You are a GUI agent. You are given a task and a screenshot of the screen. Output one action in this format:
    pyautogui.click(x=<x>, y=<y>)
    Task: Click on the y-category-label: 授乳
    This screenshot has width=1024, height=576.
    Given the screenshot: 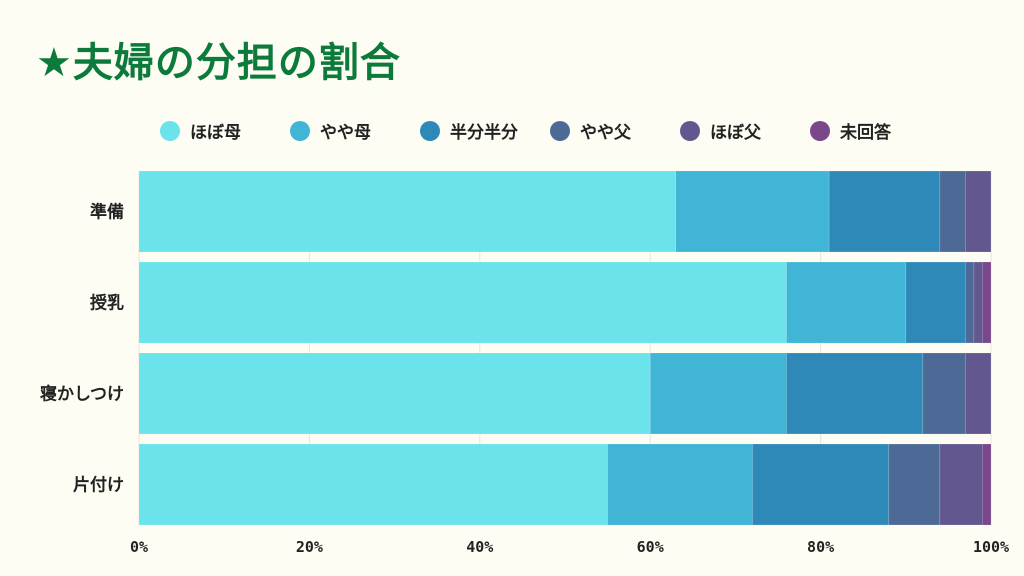 What is the action you would take?
    pyautogui.click(x=107, y=303)
    